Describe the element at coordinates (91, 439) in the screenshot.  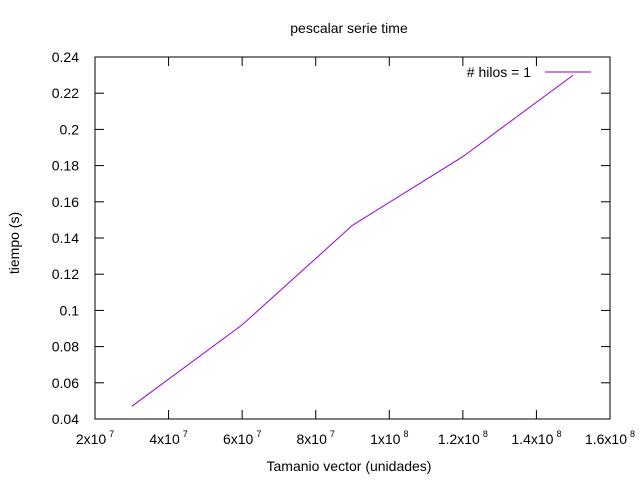
I see `x-tick-mantissa: 2x10` at that location.